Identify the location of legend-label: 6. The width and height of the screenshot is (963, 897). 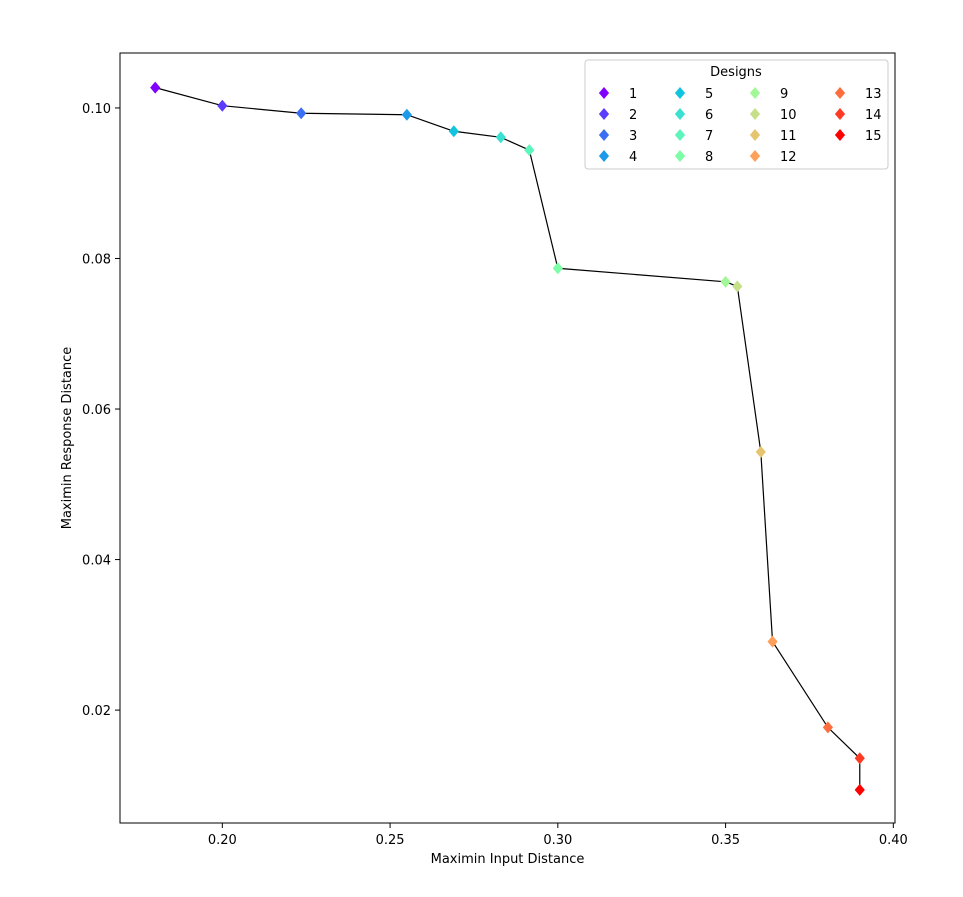
(709, 115).